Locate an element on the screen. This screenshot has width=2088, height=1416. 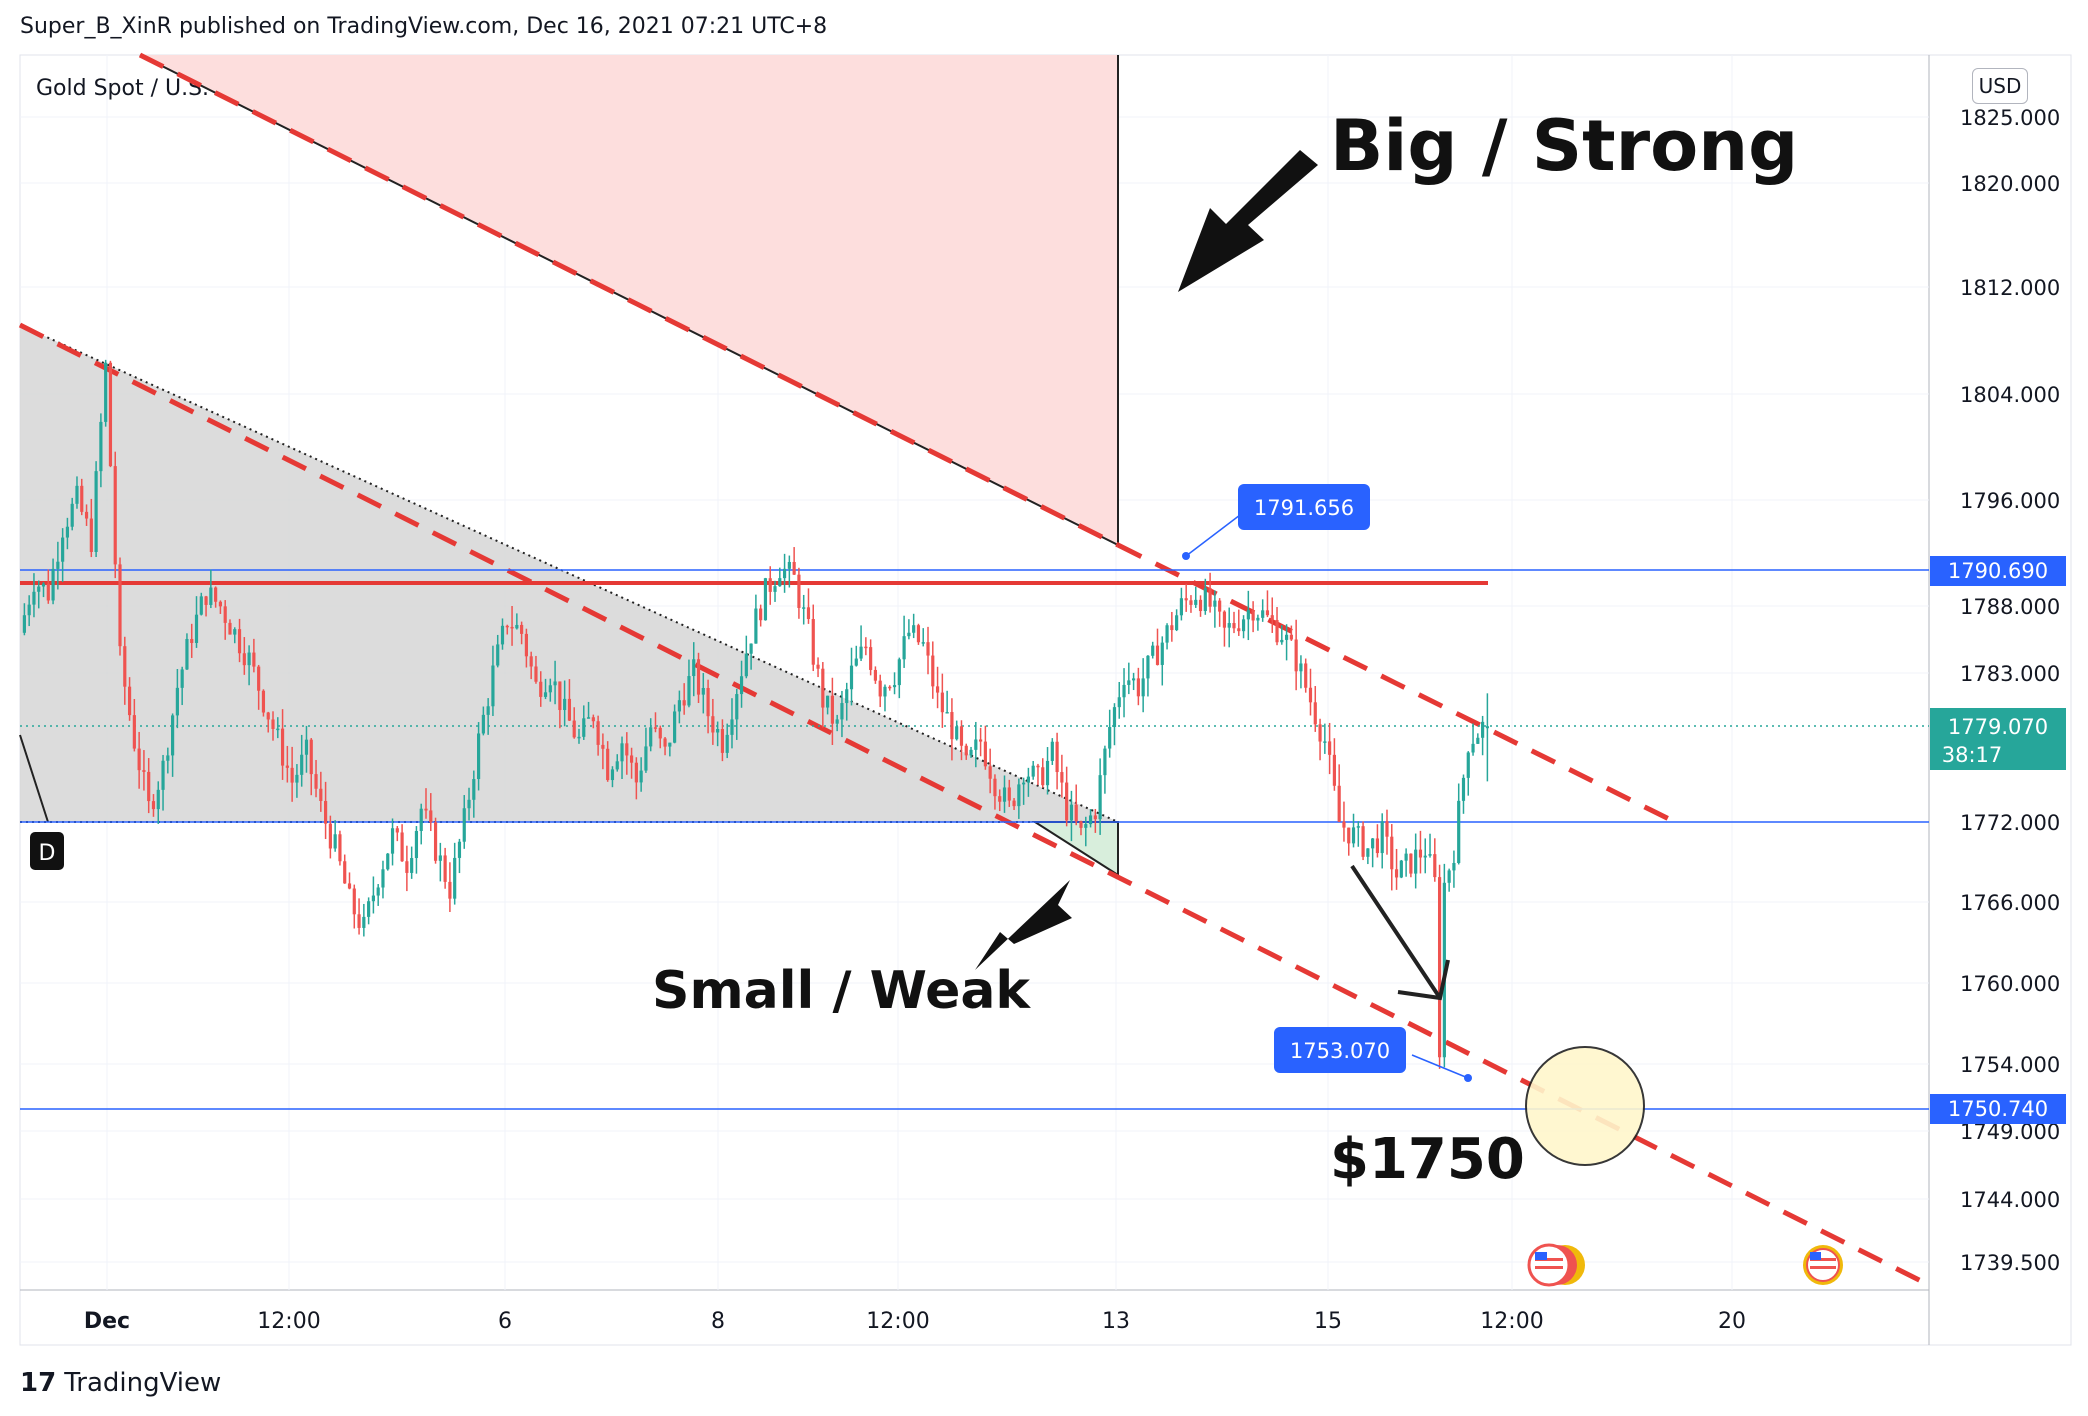
currency-button: USD is located at coordinates (2000, 86).